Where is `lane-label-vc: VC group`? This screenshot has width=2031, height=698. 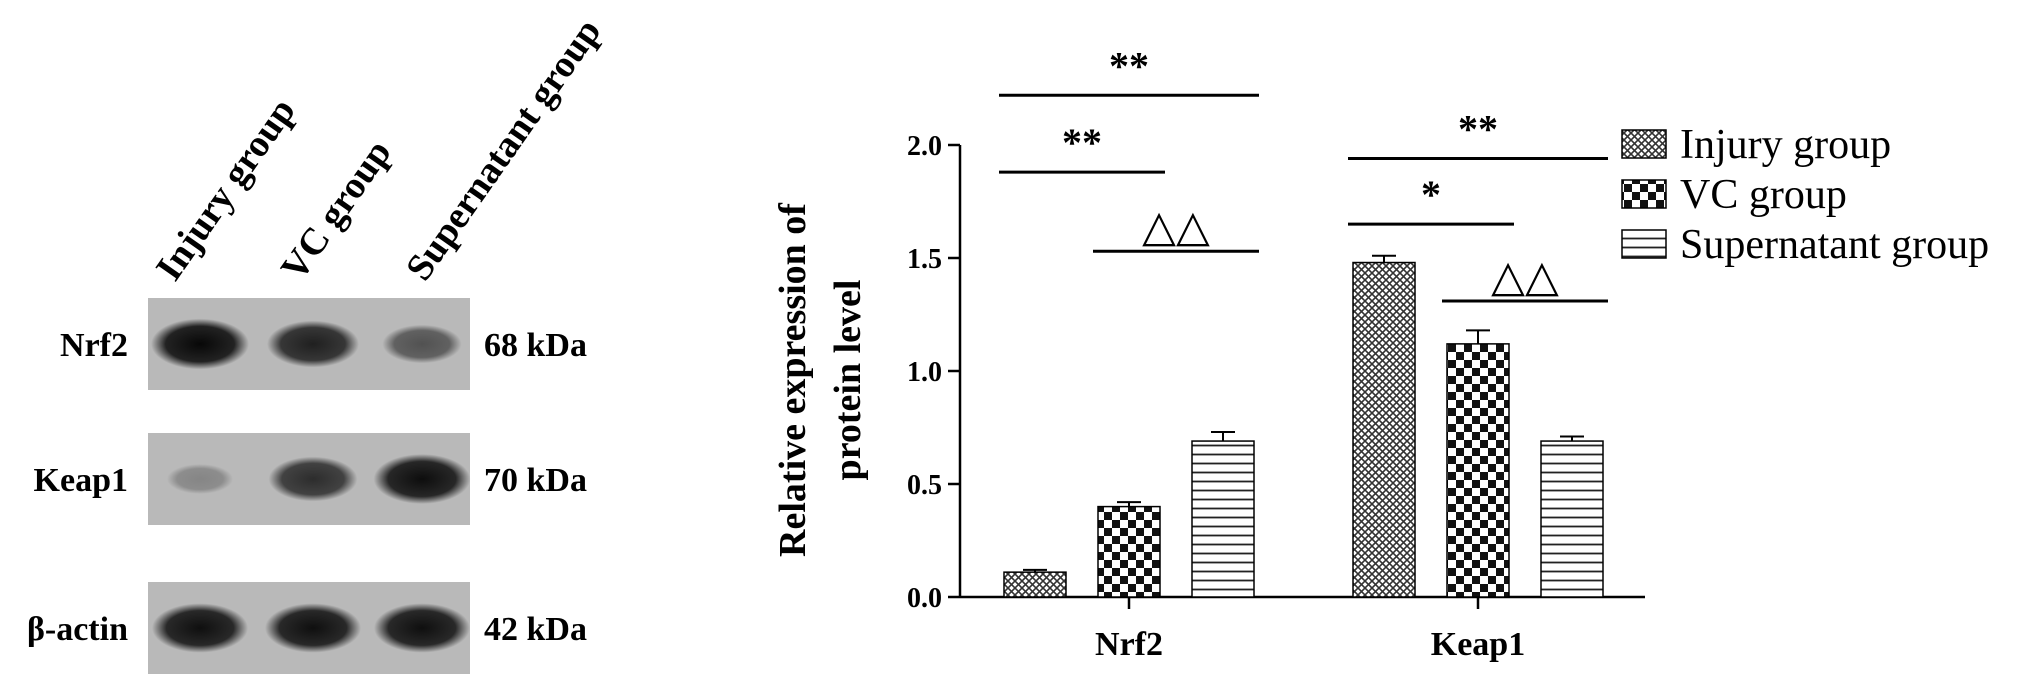
lane-label-vc: VC group is located at coordinates (336, 210).